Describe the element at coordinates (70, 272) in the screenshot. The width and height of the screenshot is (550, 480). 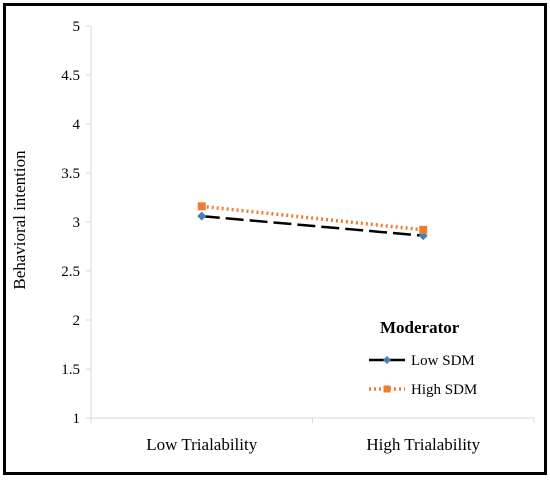
I see `y-tick-label: 2.5` at that location.